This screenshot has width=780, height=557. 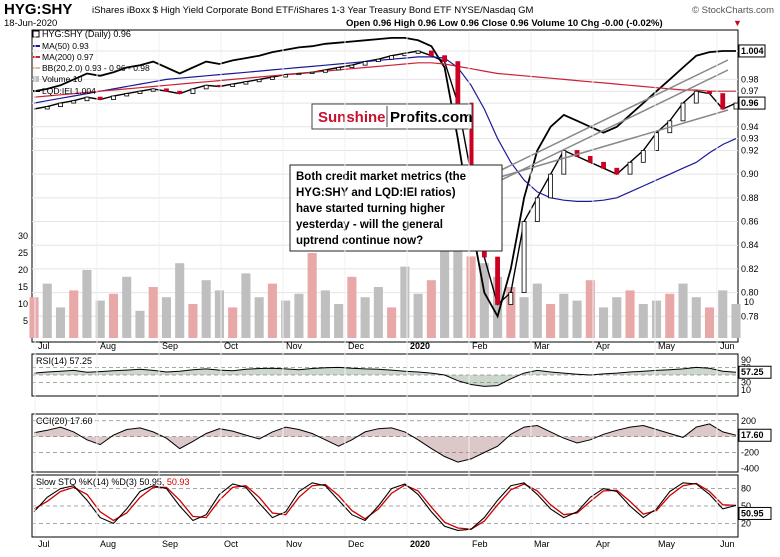 What do you see at coordinates (750, 91) in the screenshot?
I see `y-tick-label: 0.97` at bounding box center [750, 91].